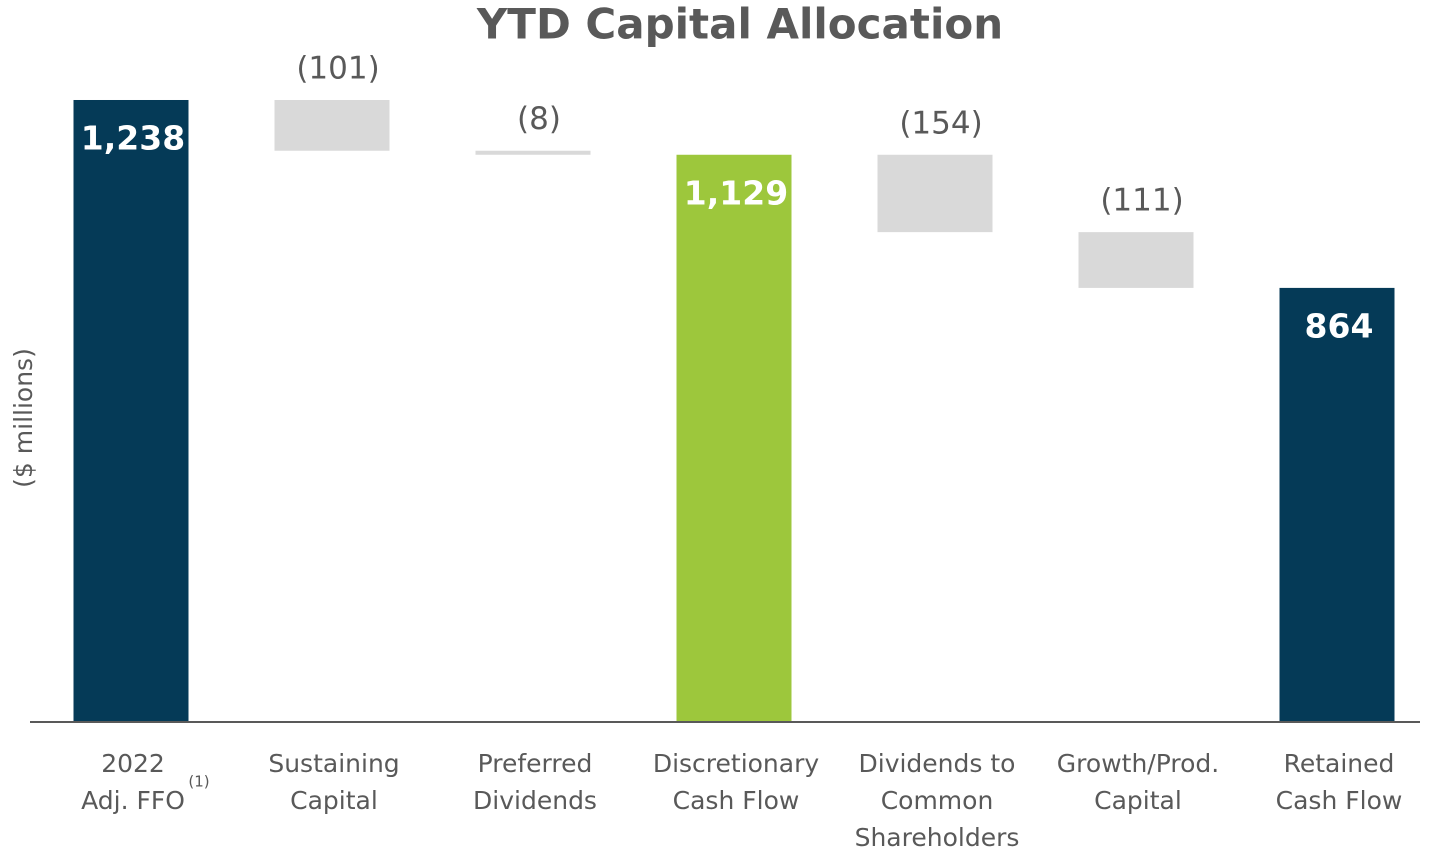 The width and height of the screenshot is (1435, 854). I want to click on footnote-marker: (1), so click(198, 782).